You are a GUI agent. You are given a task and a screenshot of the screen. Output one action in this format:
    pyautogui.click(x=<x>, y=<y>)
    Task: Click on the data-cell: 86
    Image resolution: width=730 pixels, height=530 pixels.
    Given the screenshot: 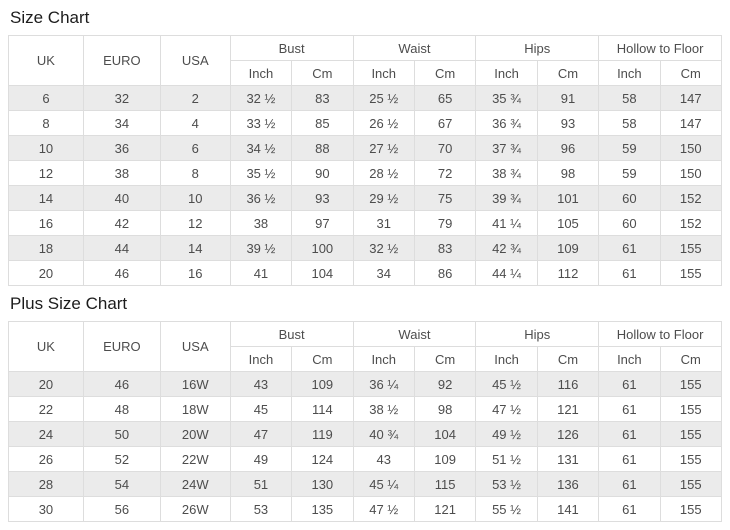 What is the action you would take?
    pyautogui.click(x=445, y=273)
    